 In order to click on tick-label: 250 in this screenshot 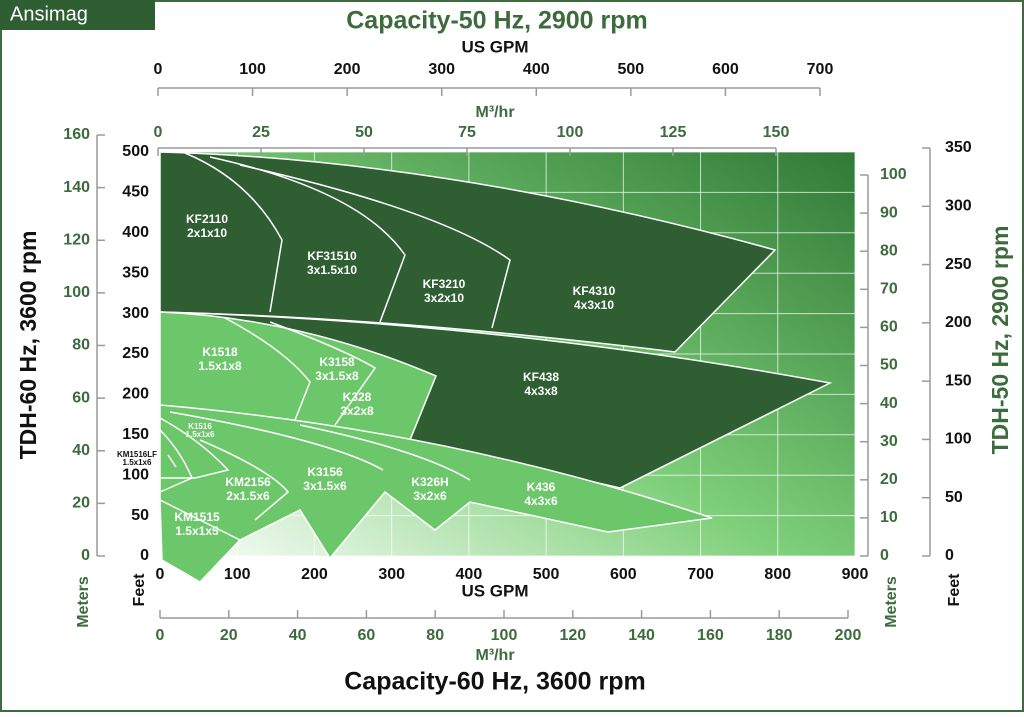, I will do `click(958, 264)`.